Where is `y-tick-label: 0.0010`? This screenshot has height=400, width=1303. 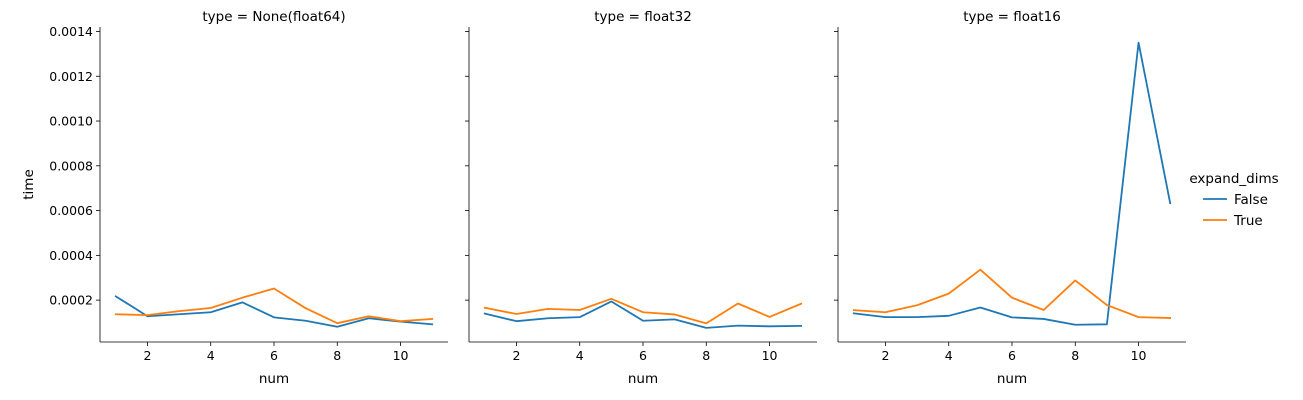
y-tick-label: 0.0010 is located at coordinates (71, 121).